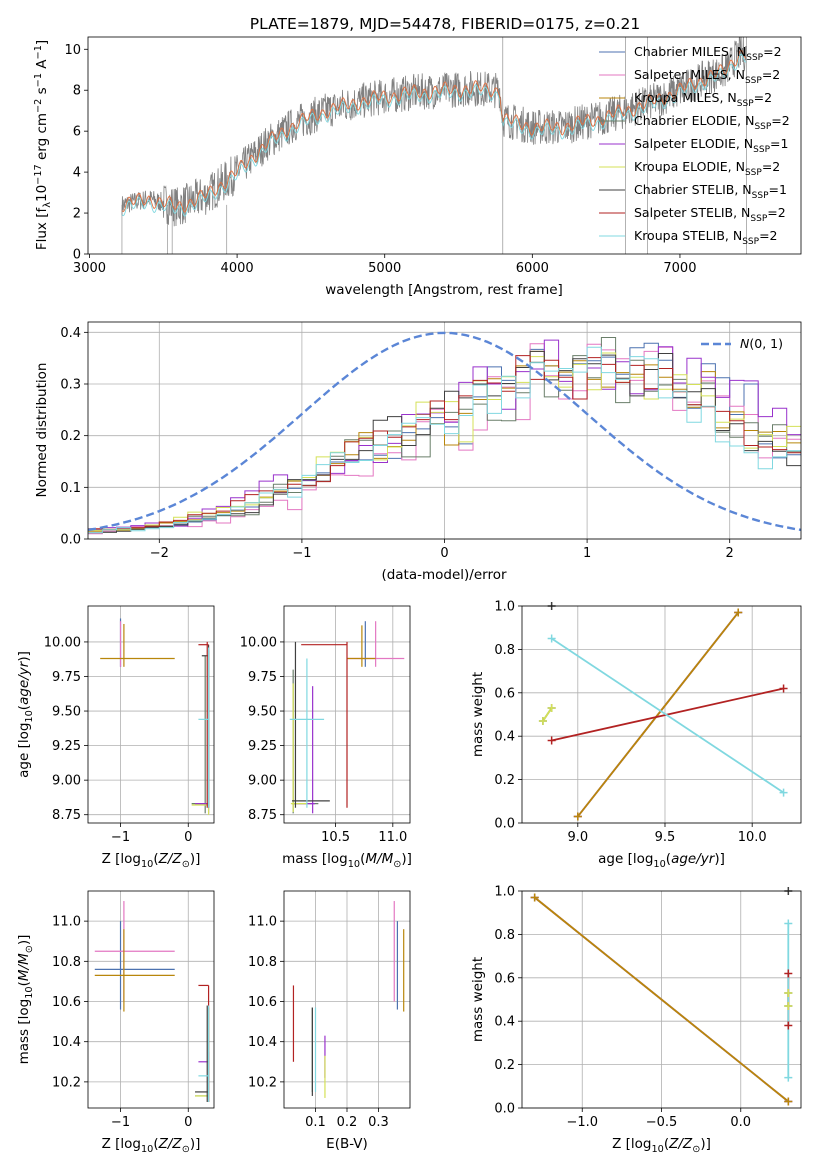  I want to click on y-tick-label: 2, so click(77, 214).